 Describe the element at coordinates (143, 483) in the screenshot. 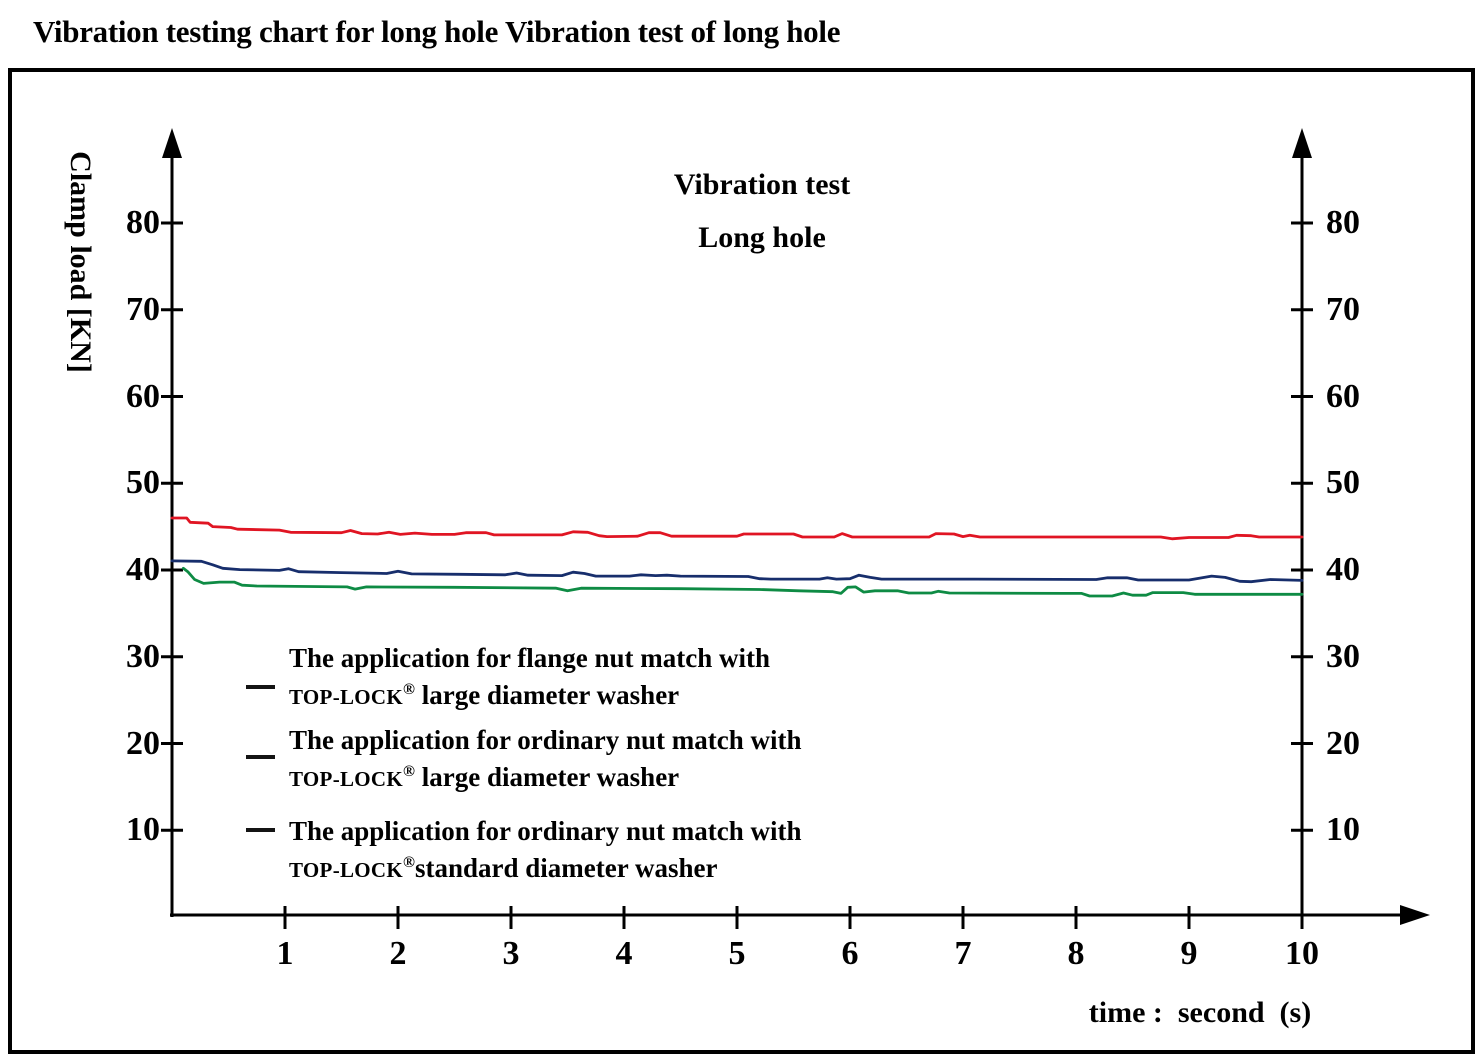

I see `y-axis-tick-label-left: 50` at that location.